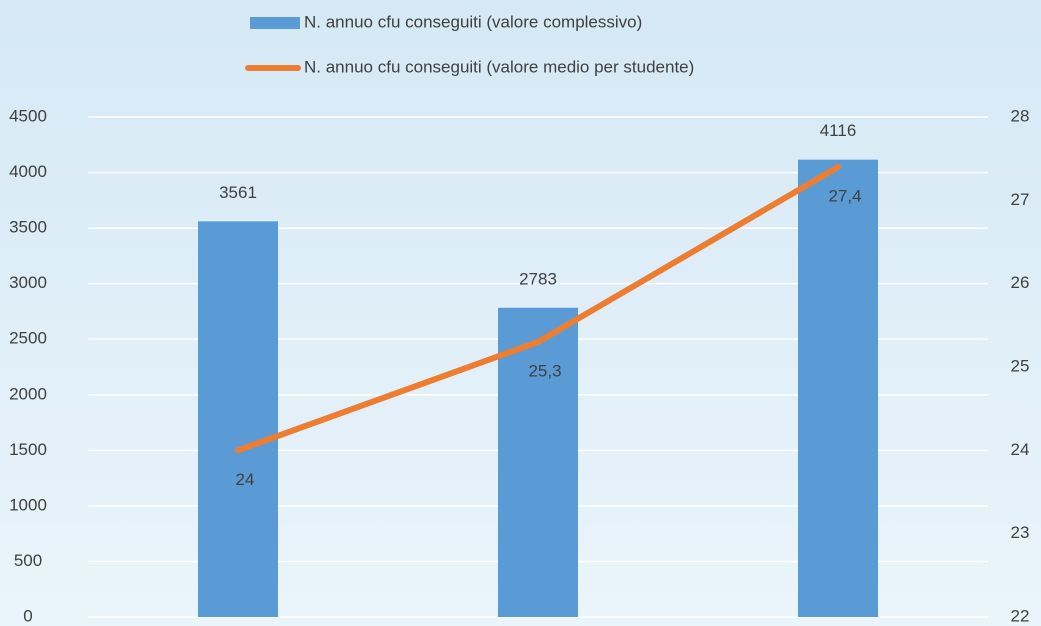 The width and height of the screenshot is (1041, 626). Describe the element at coordinates (275, 23) in the screenshot. I see `legend-swatch` at that location.